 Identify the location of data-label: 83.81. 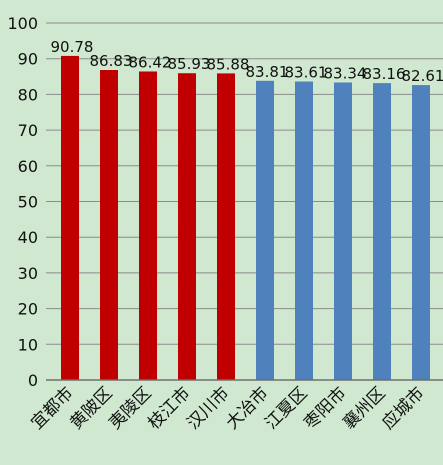
(267, 72).